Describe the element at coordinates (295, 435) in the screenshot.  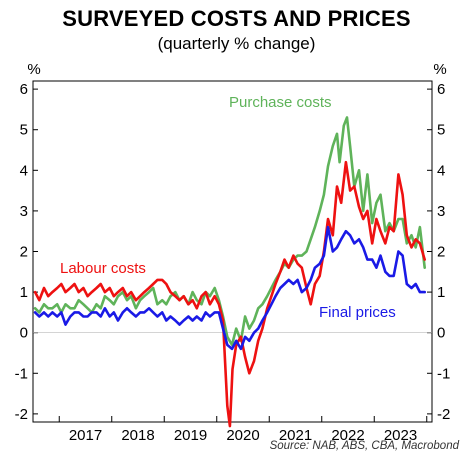
I see `x-tick-label: 2021` at that location.